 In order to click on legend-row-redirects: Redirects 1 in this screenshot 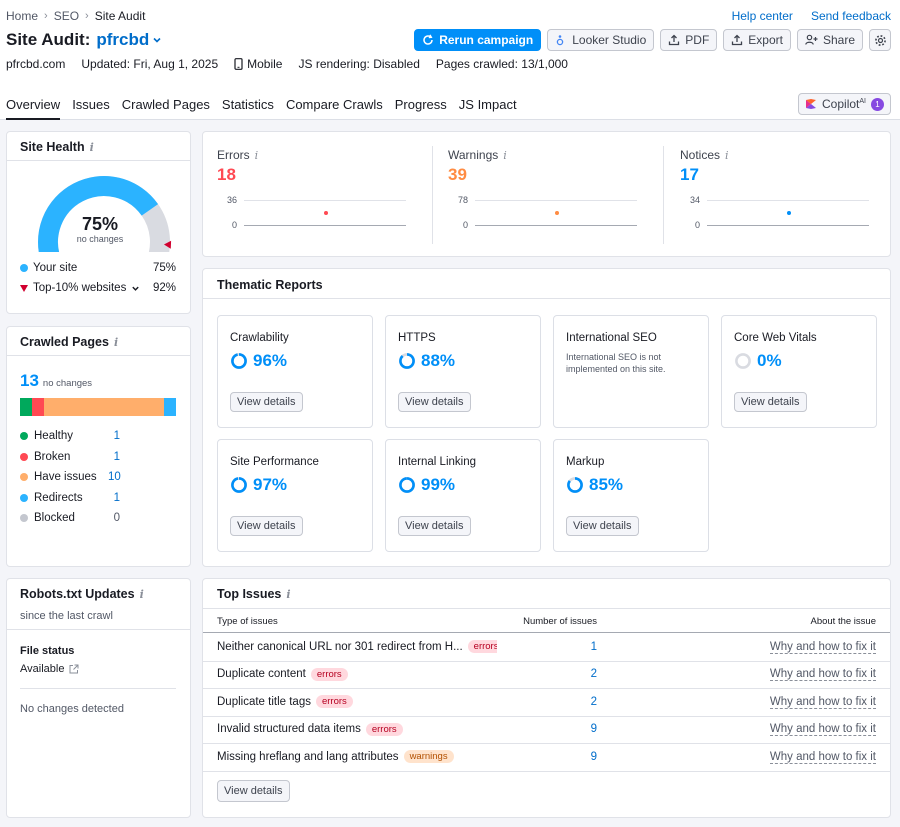, I will do `click(70, 498)`.